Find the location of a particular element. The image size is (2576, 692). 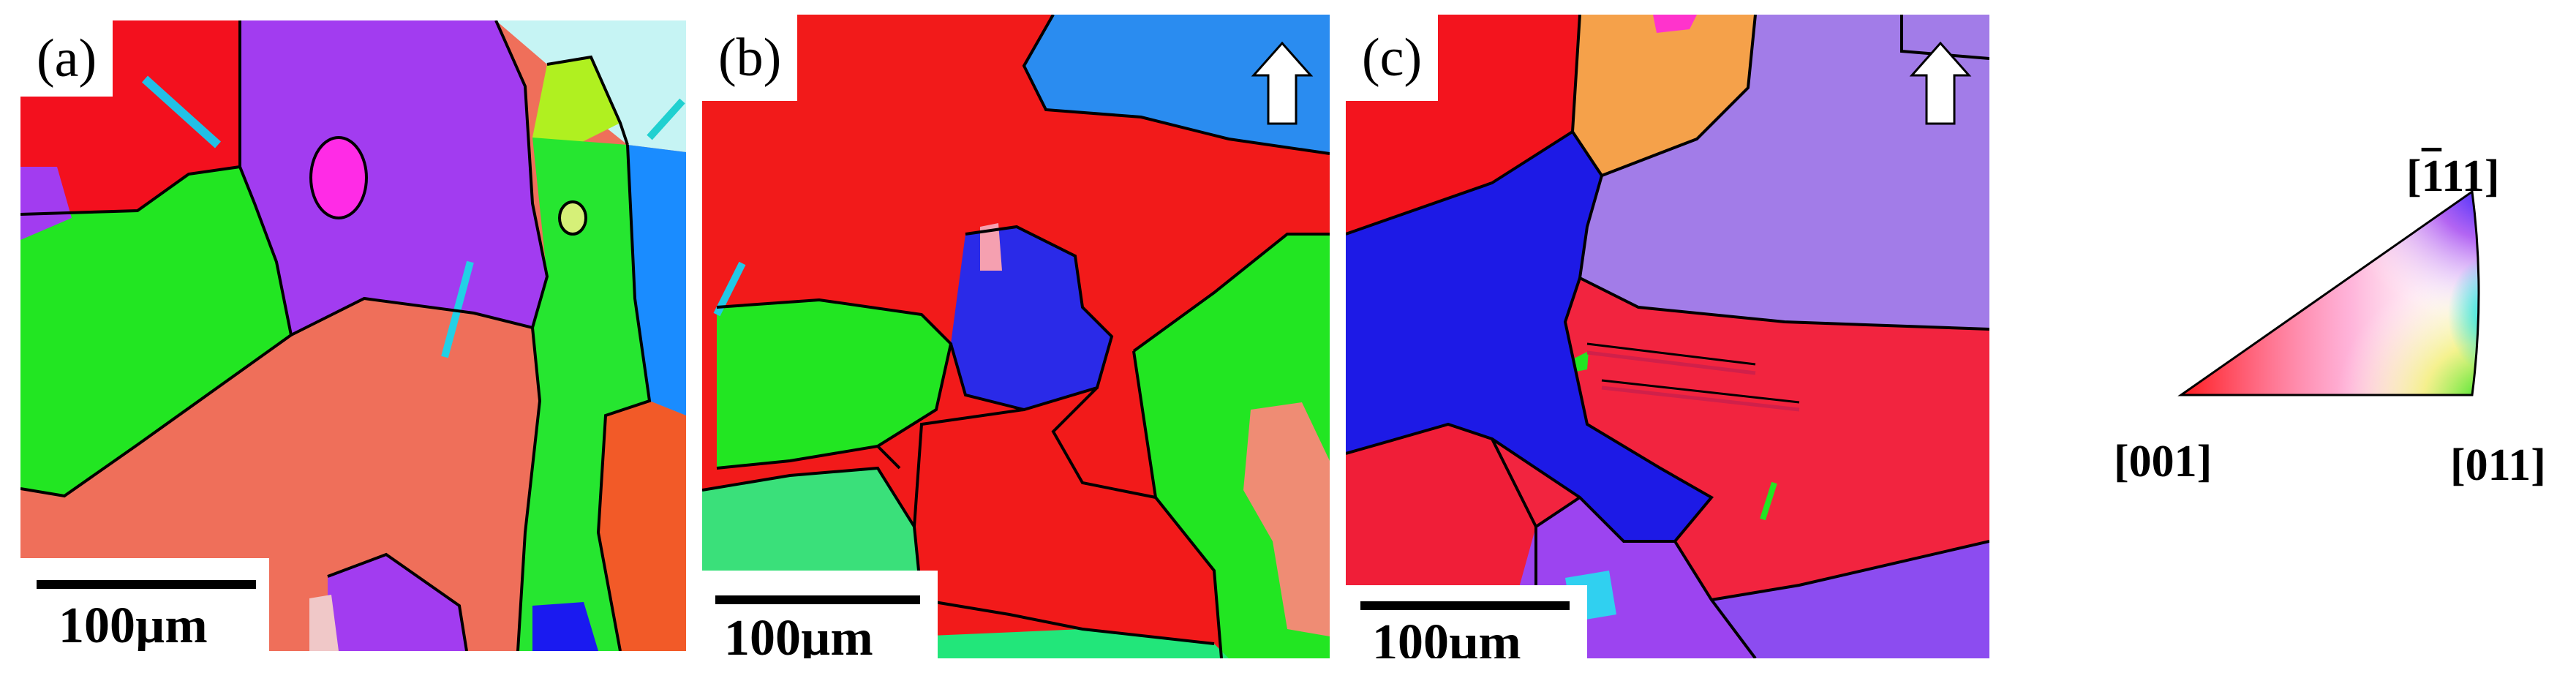

overbar-digit: 1 is located at coordinates (2431, 176).